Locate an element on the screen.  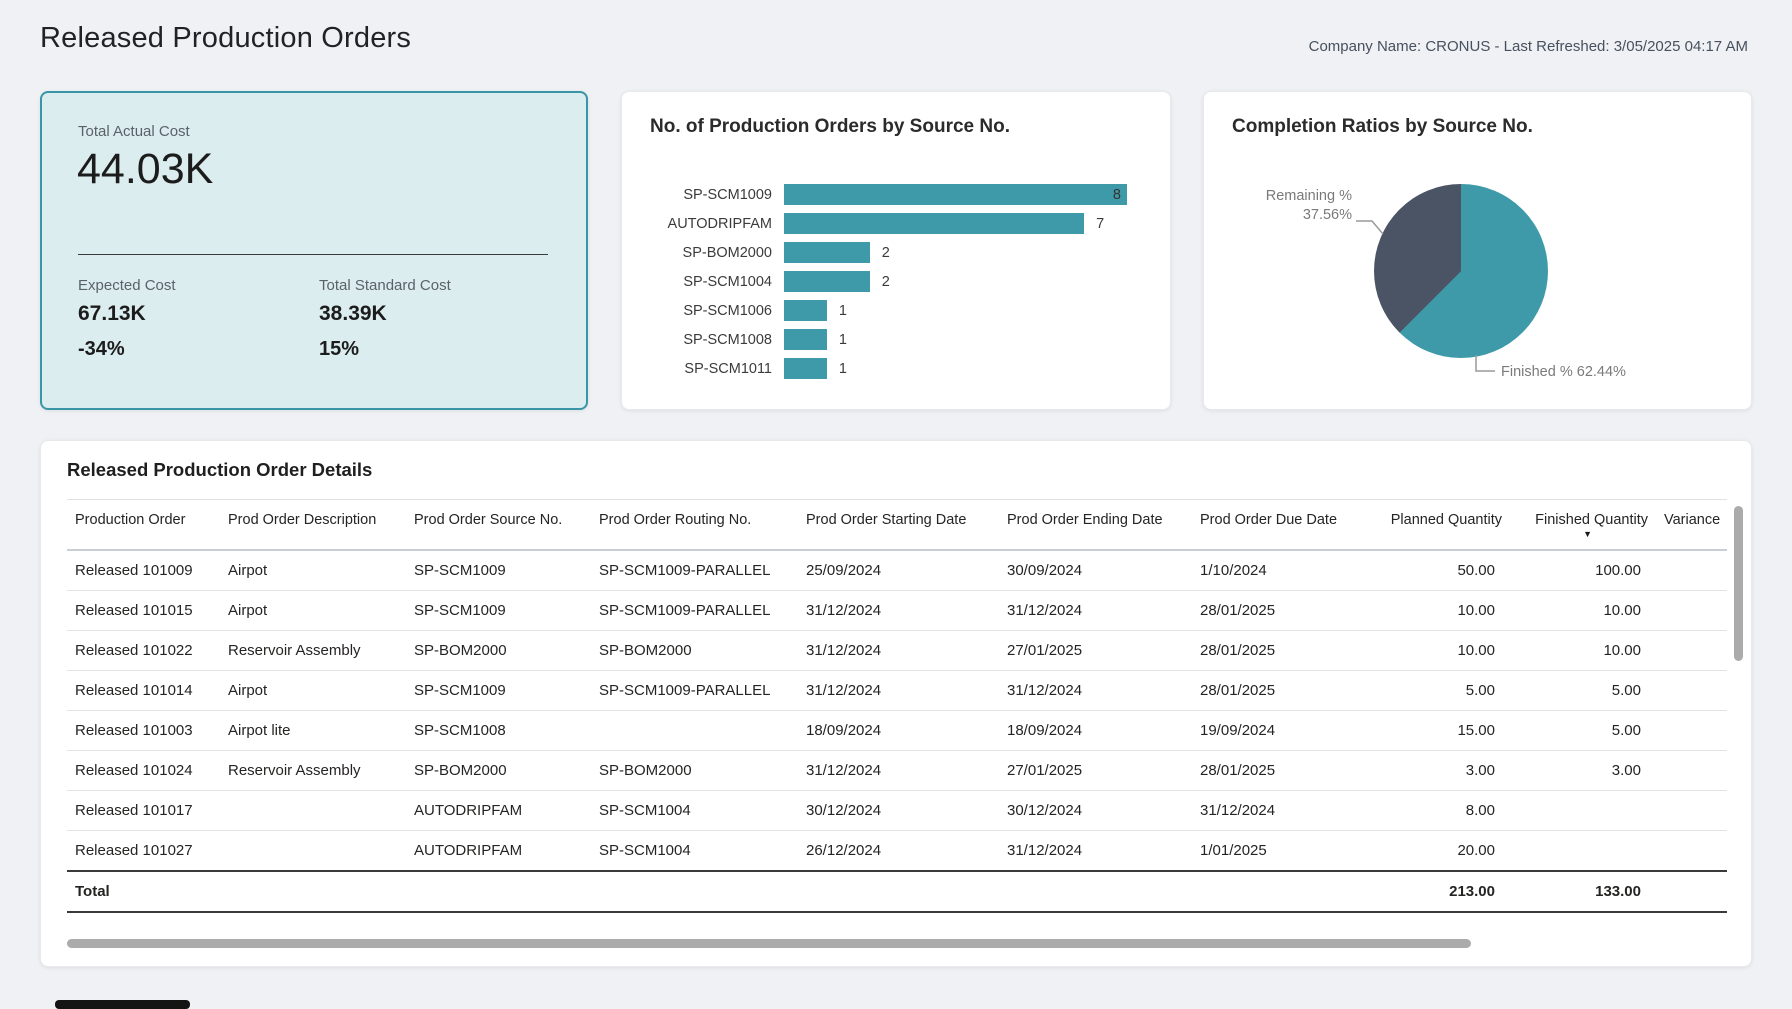
bar-track: 7 is located at coordinates (970, 223).